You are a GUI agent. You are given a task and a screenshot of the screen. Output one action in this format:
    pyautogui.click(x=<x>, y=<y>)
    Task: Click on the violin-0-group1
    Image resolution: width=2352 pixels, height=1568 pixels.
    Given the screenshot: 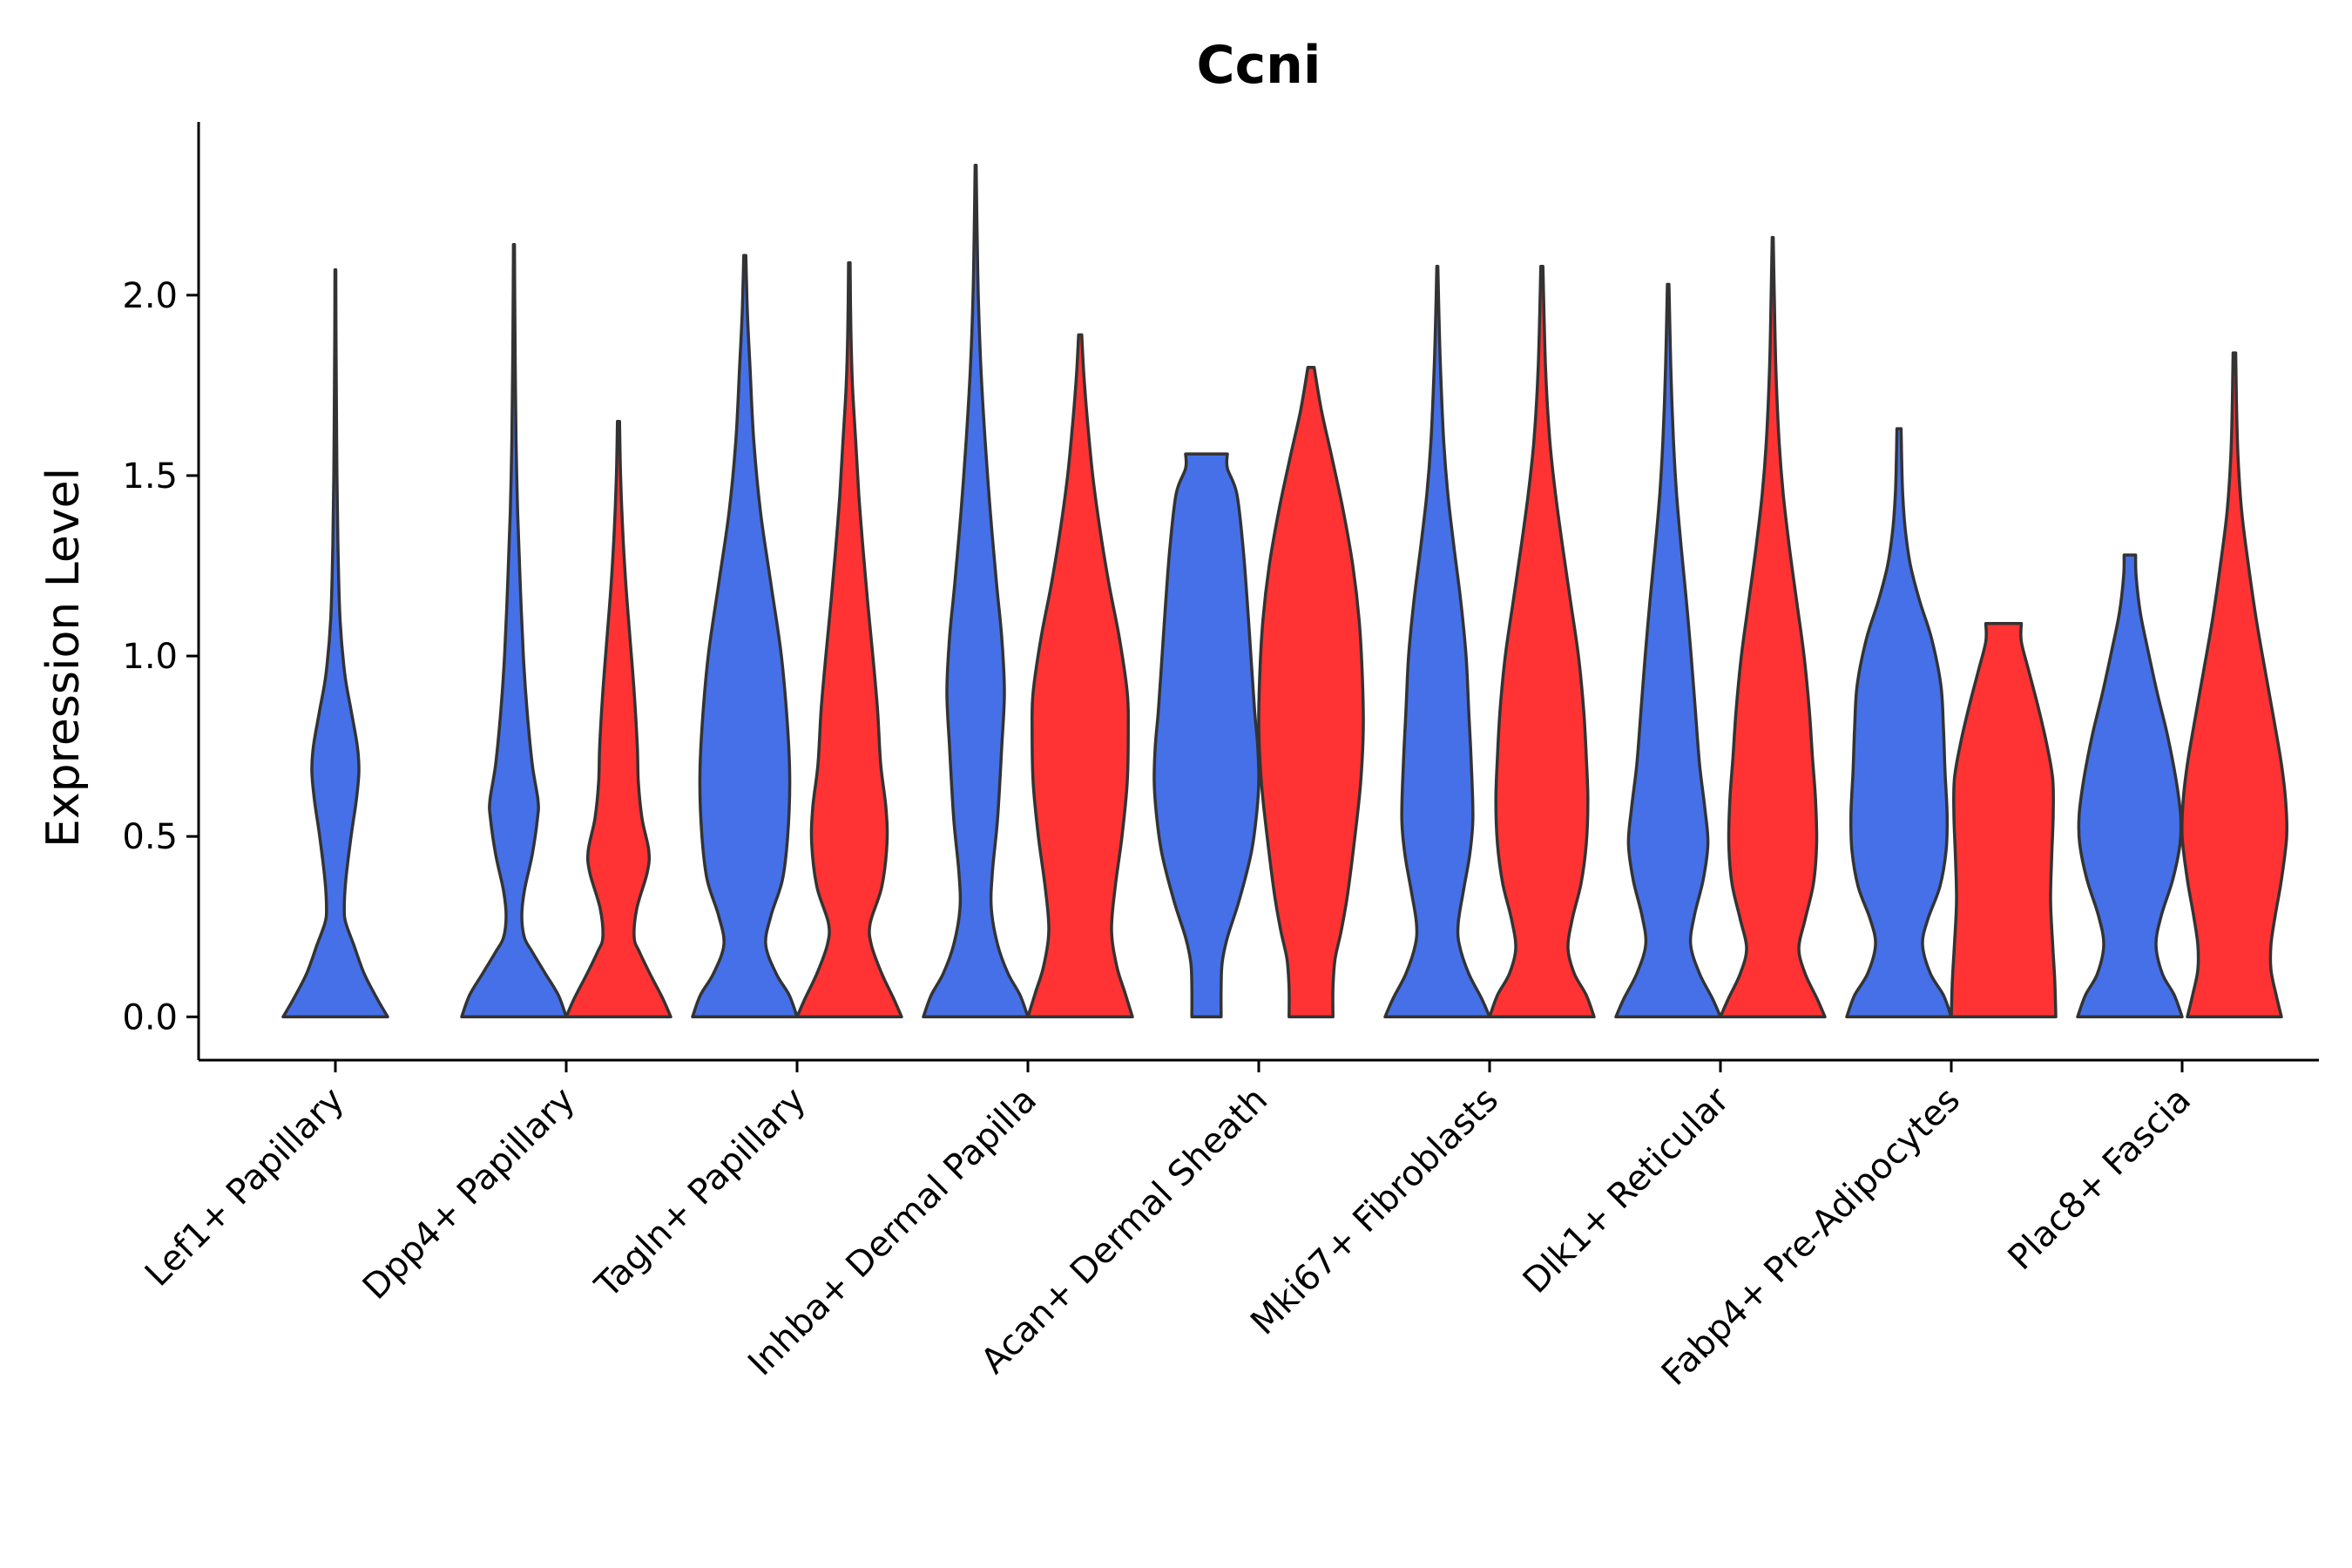 What is the action you would take?
    pyautogui.click(x=335, y=643)
    